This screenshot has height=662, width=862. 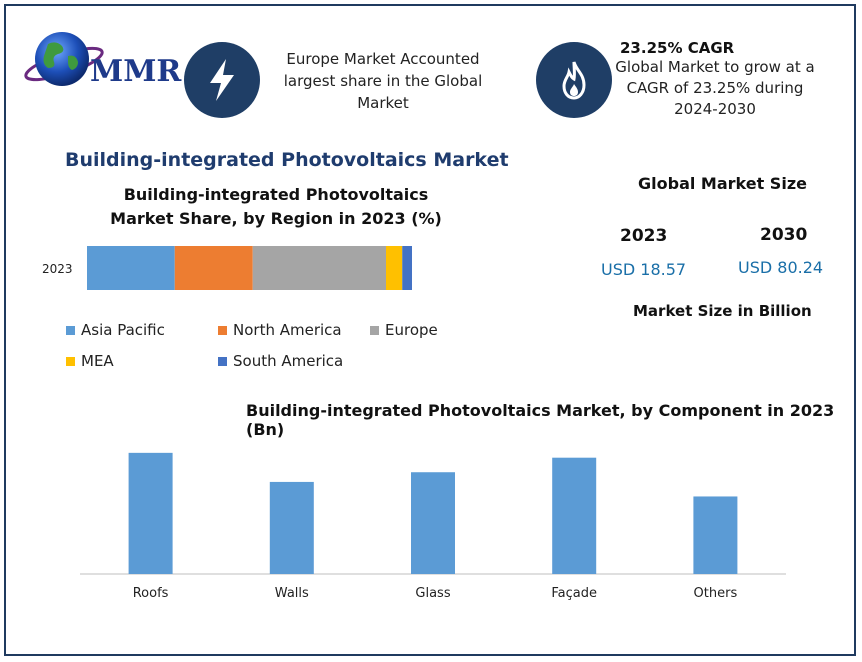 I want to click on flame-icon-circle, so click(x=574, y=80).